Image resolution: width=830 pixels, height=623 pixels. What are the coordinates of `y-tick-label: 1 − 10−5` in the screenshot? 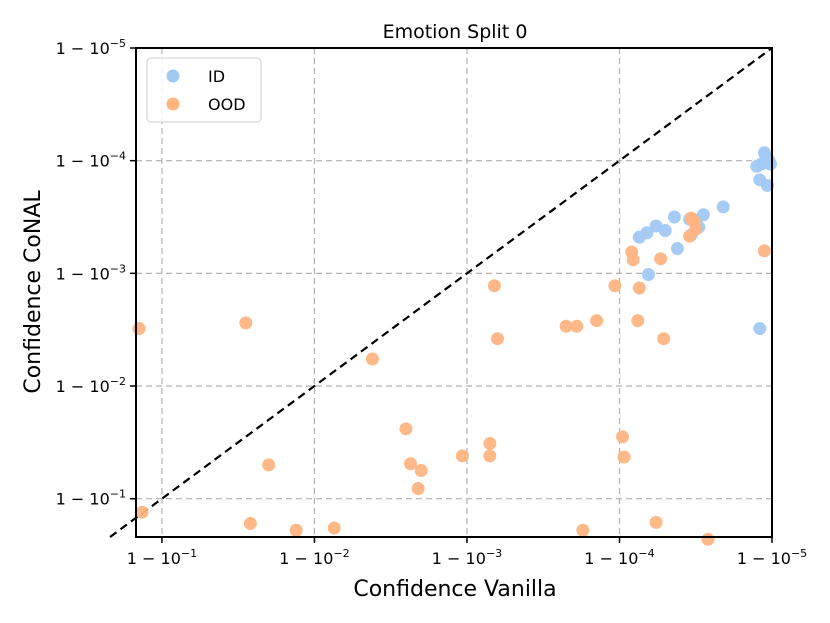 It's located at (91, 47).